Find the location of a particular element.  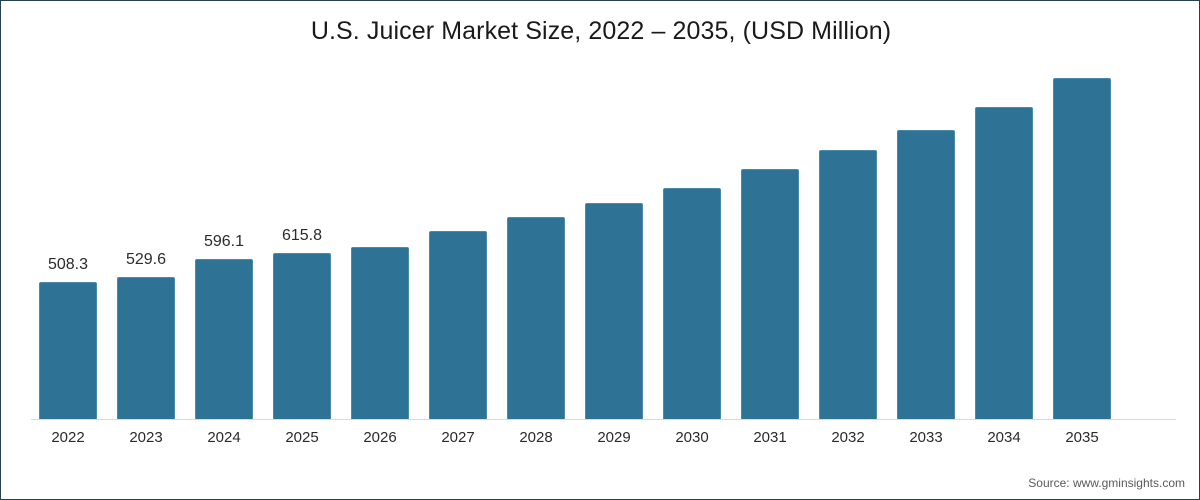

x-tick-2025: 2025 is located at coordinates (302, 437).